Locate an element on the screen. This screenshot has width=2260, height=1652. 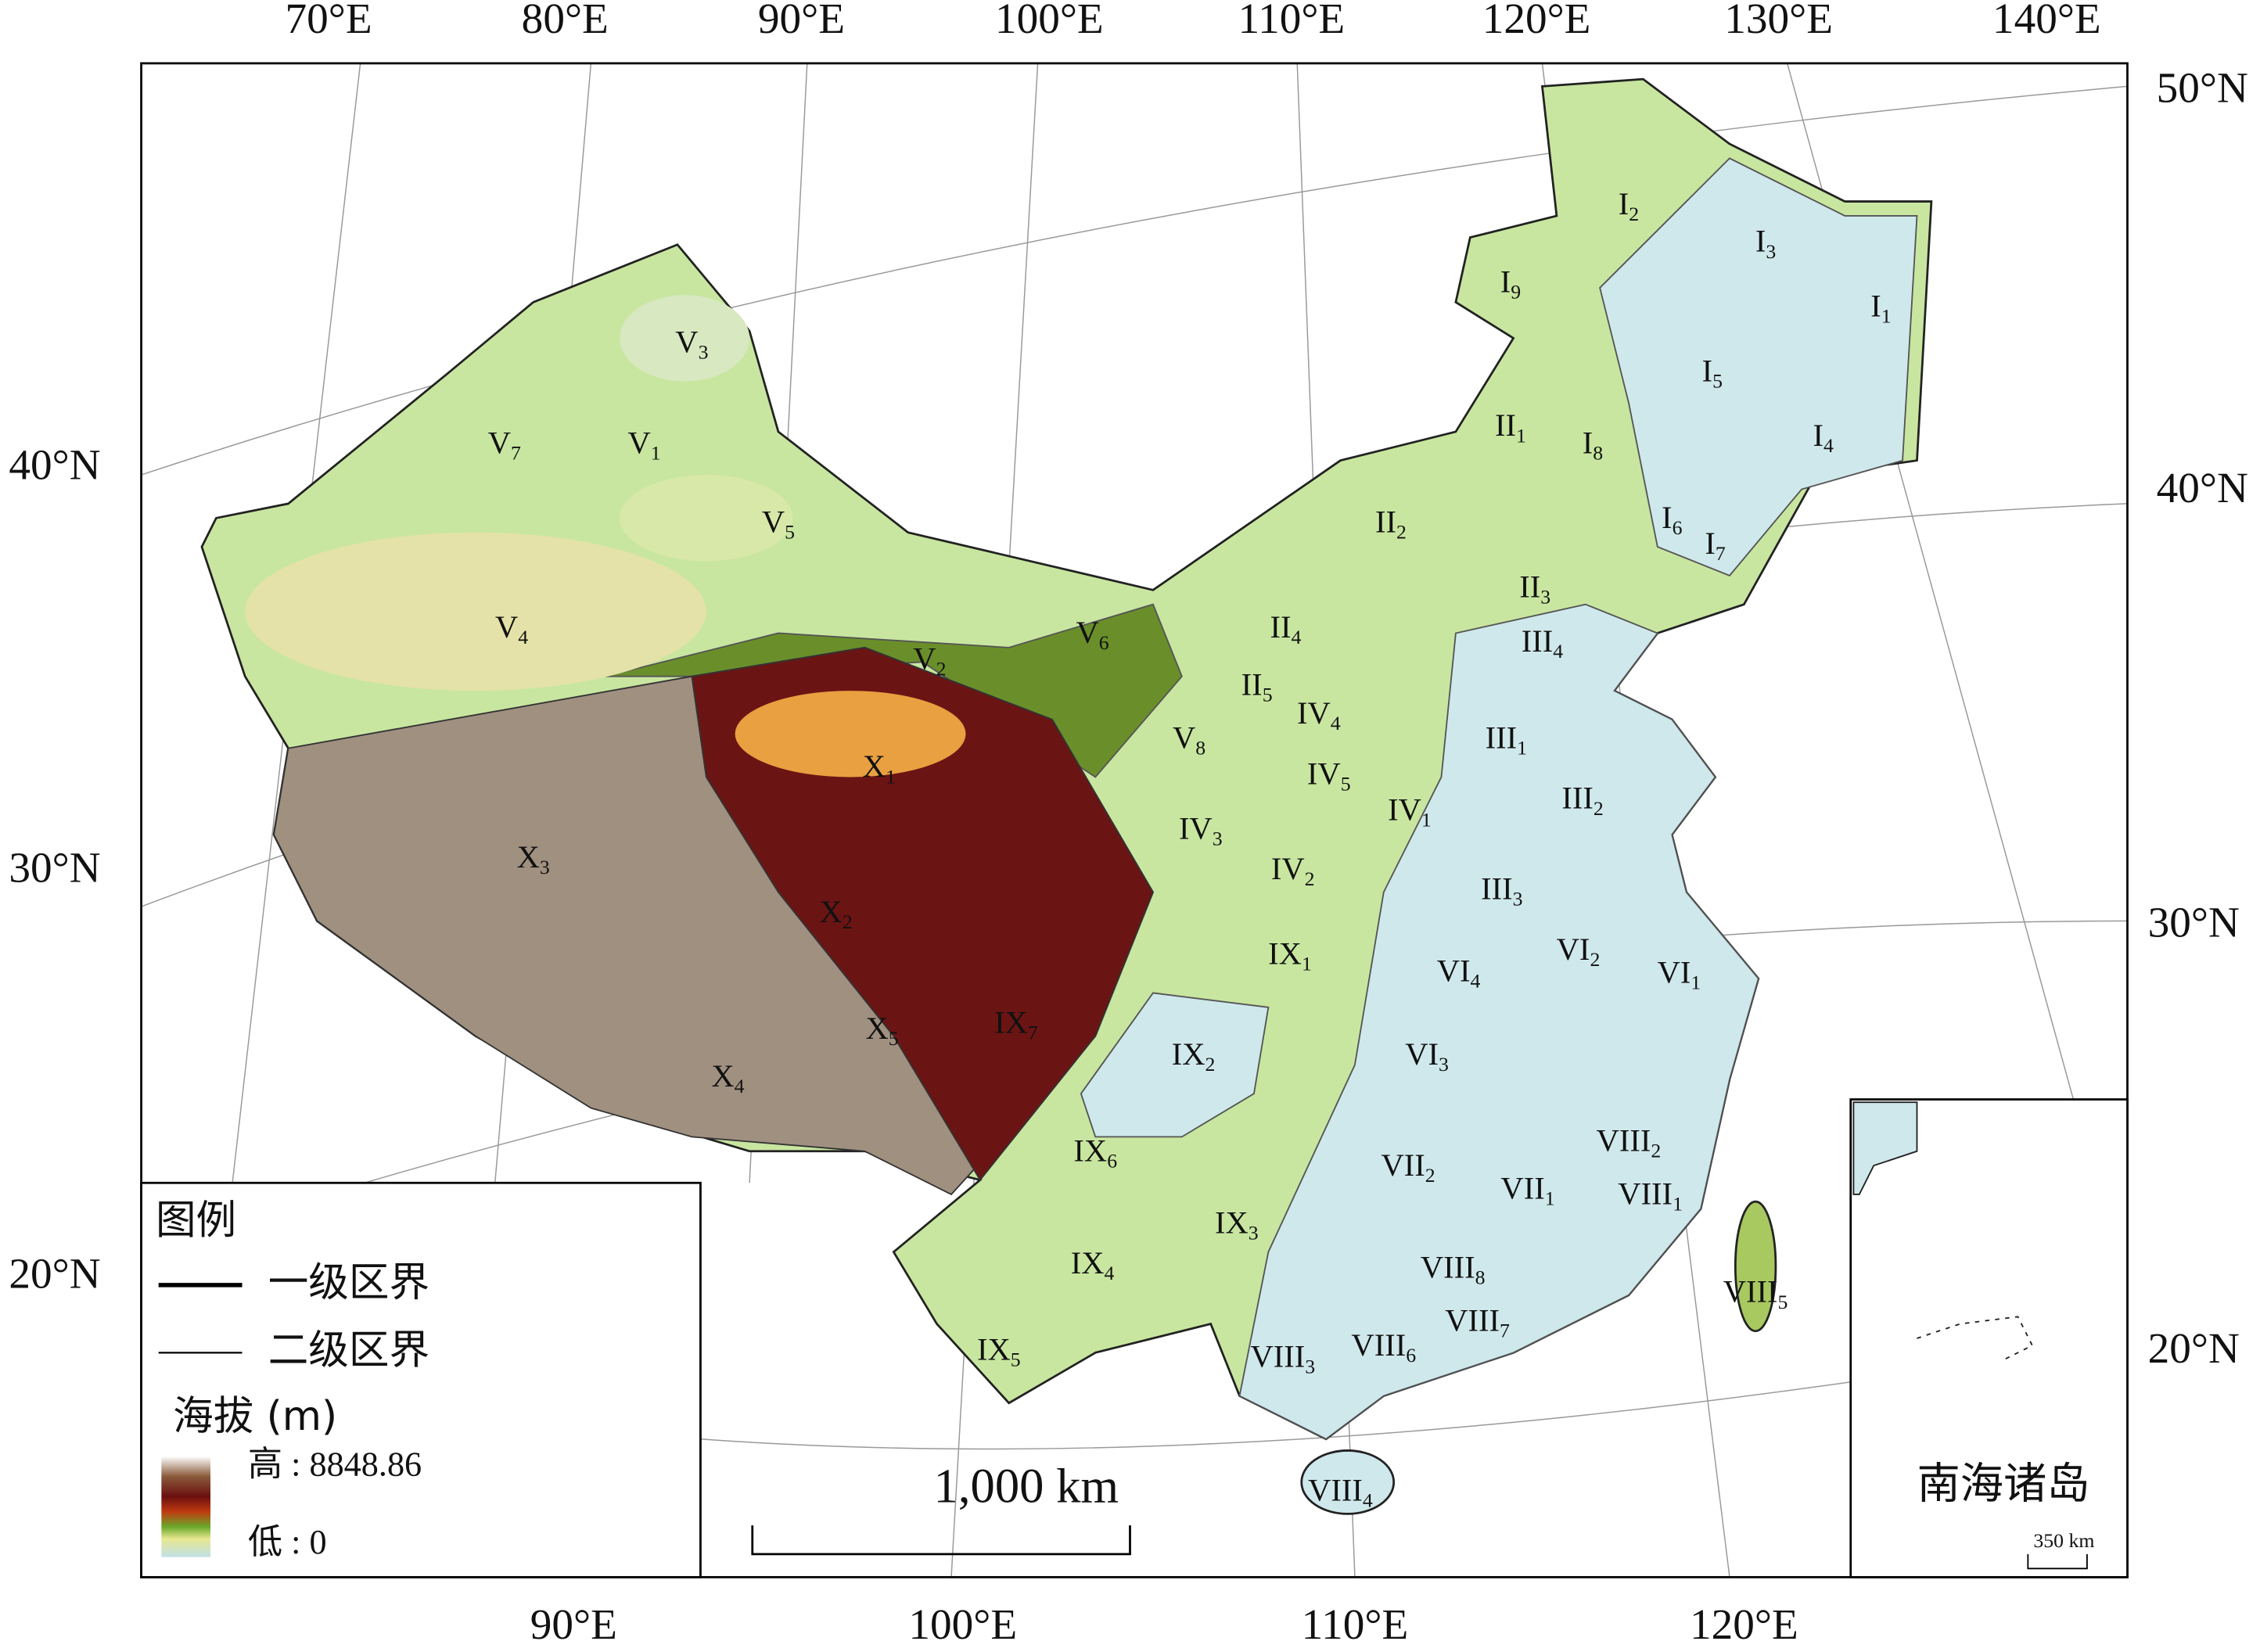
region-label: I7 is located at coordinates (1716, 545).